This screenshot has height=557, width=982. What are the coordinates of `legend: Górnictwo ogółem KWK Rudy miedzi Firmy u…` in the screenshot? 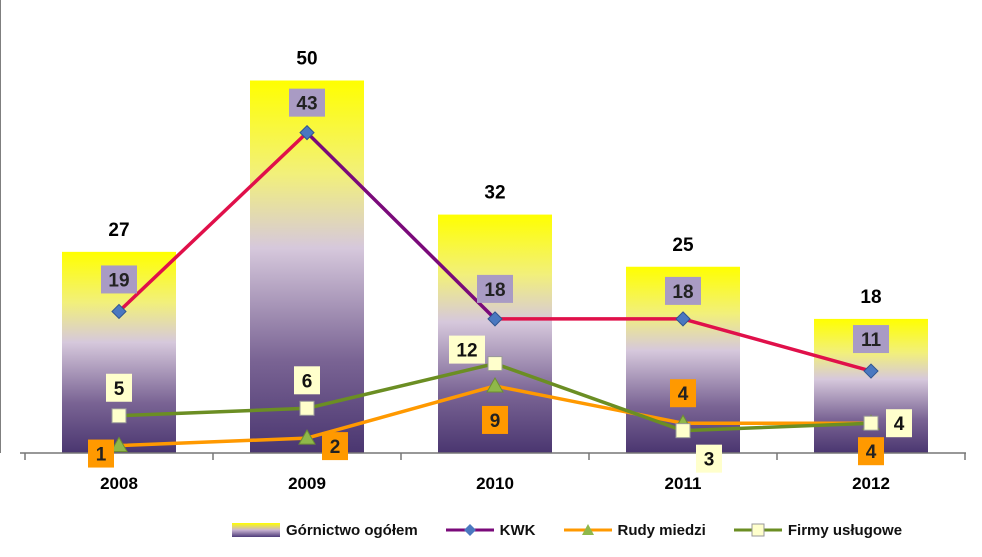 It's located at (581, 530).